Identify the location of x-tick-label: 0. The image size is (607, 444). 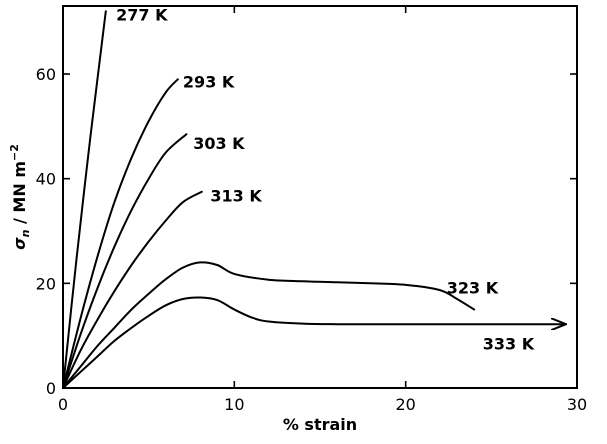
(63, 404).